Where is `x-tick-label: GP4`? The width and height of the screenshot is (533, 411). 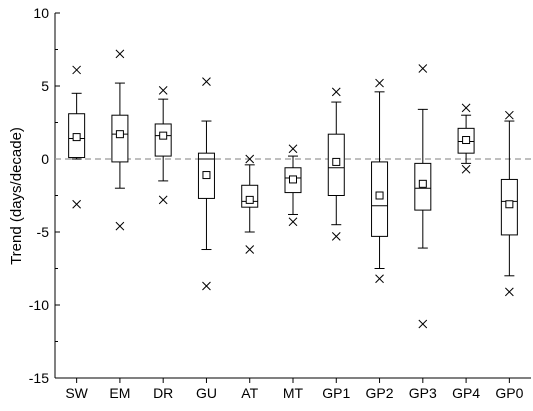 x-tick-label: GP4 is located at coordinates (466, 393).